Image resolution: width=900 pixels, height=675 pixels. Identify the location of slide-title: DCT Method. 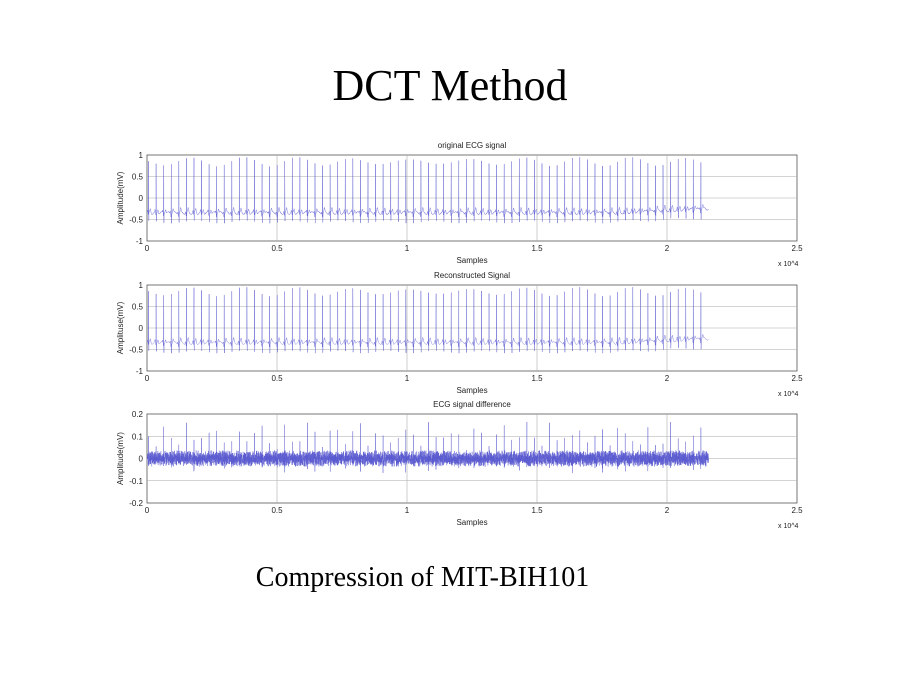
(450, 85).